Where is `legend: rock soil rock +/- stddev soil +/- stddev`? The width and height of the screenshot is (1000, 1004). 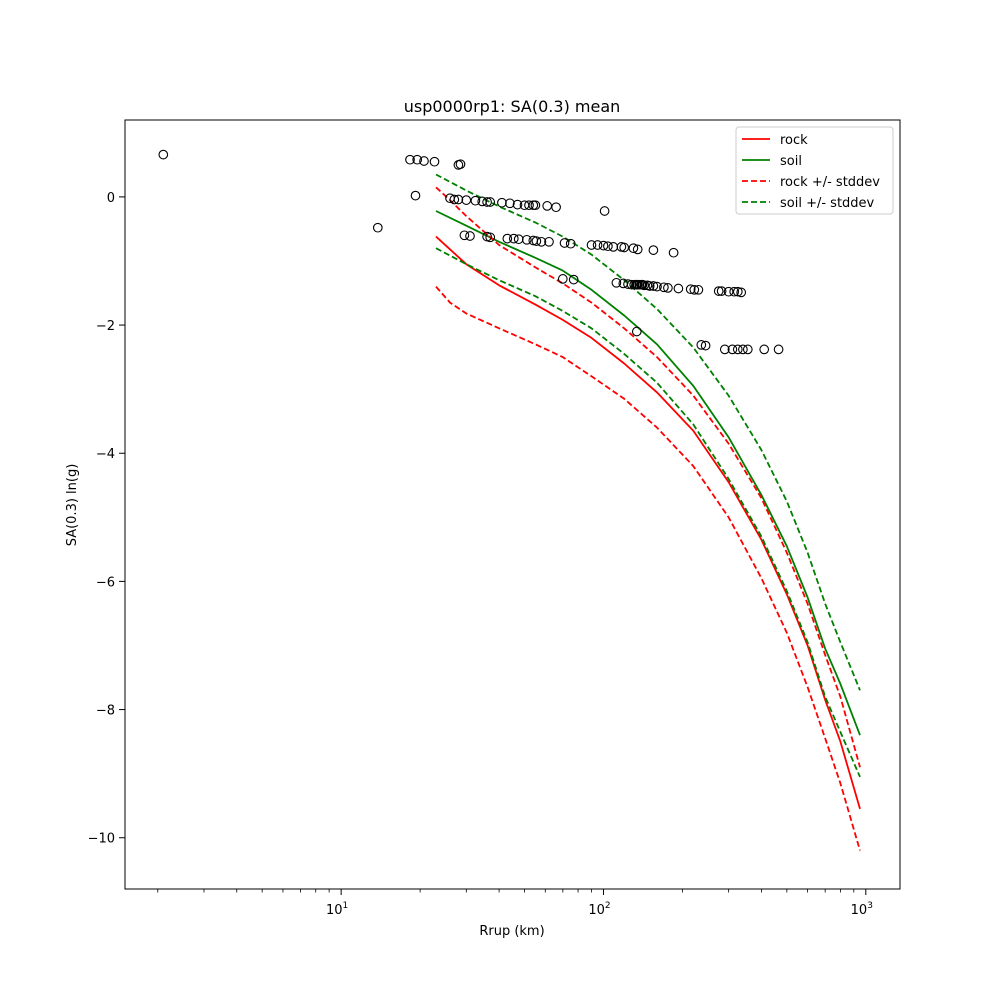
legend: rock soil rock +/- stddev soil +/- stddev is located at coordinates (814, 170).